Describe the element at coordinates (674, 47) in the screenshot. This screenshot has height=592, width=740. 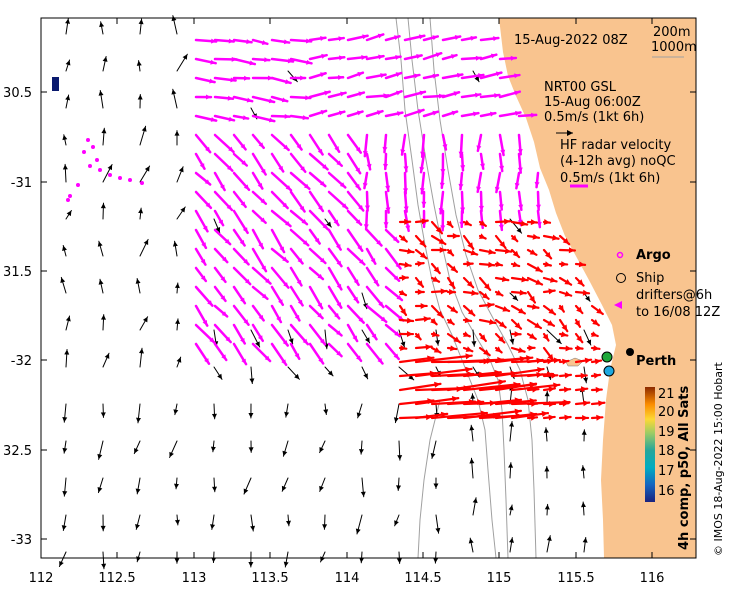
I see `contour-1000m-label: 1000m` at that location.